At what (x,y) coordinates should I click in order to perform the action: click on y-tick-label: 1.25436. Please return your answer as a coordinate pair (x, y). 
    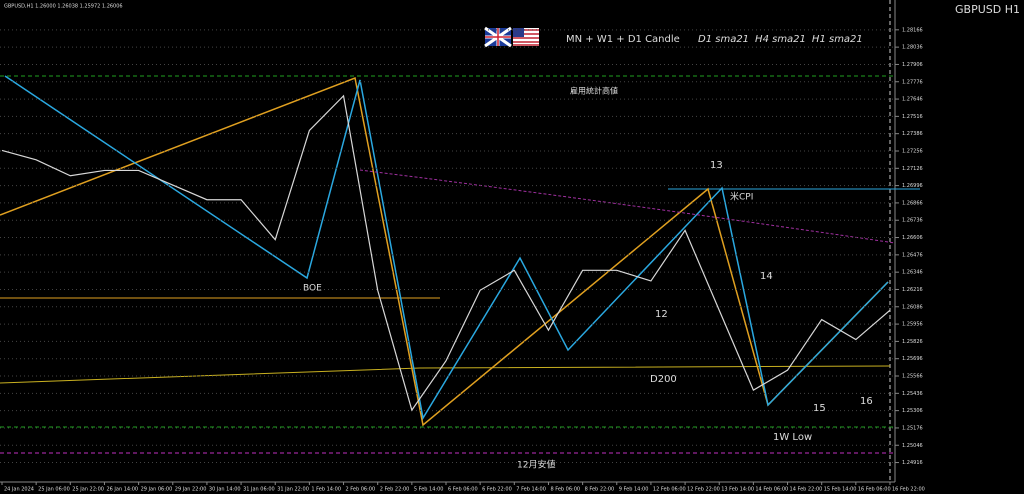
    Looking at the image, I should click on (912, 394).